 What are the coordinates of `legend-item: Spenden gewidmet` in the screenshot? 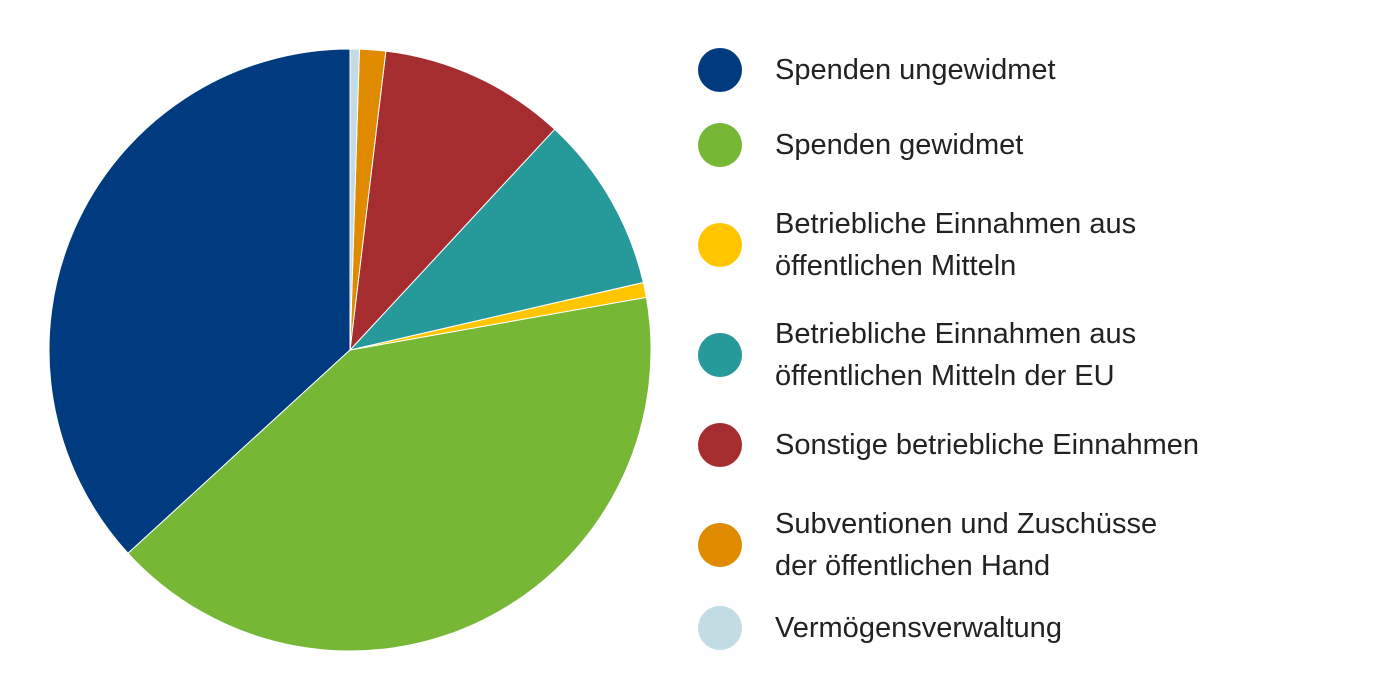 It's located at (860, 145).